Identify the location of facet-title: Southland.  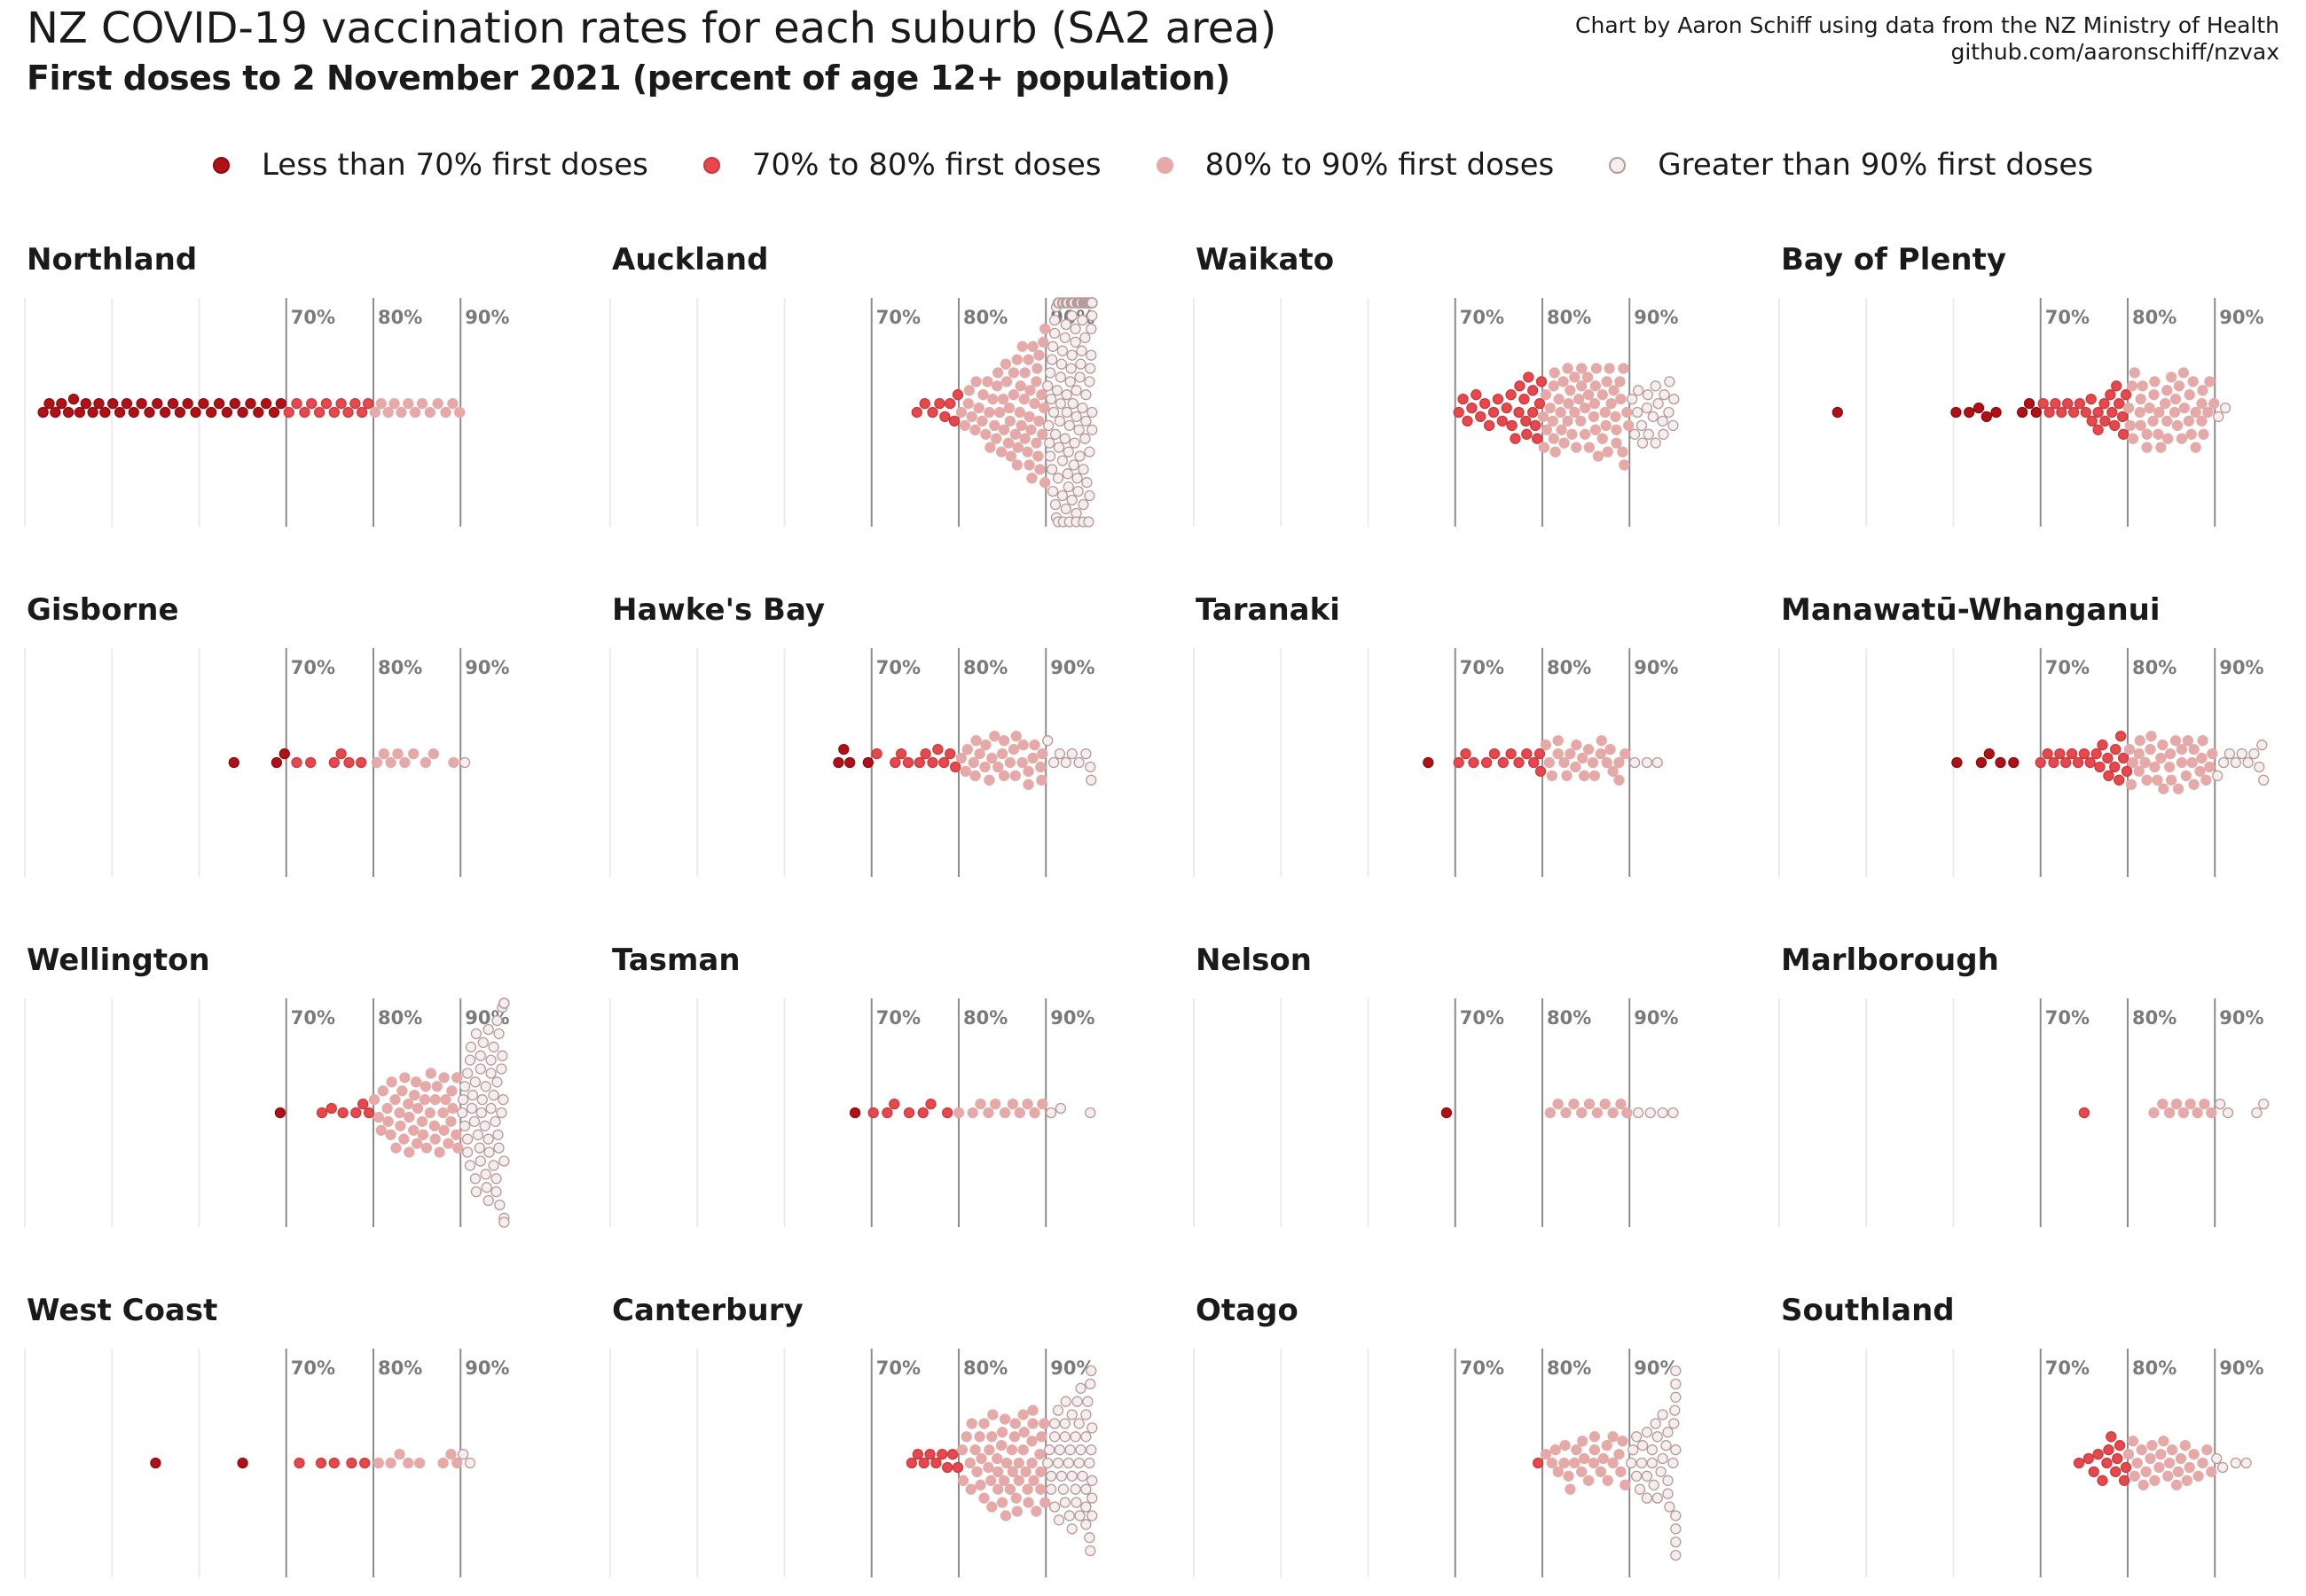
(1868, 1311).